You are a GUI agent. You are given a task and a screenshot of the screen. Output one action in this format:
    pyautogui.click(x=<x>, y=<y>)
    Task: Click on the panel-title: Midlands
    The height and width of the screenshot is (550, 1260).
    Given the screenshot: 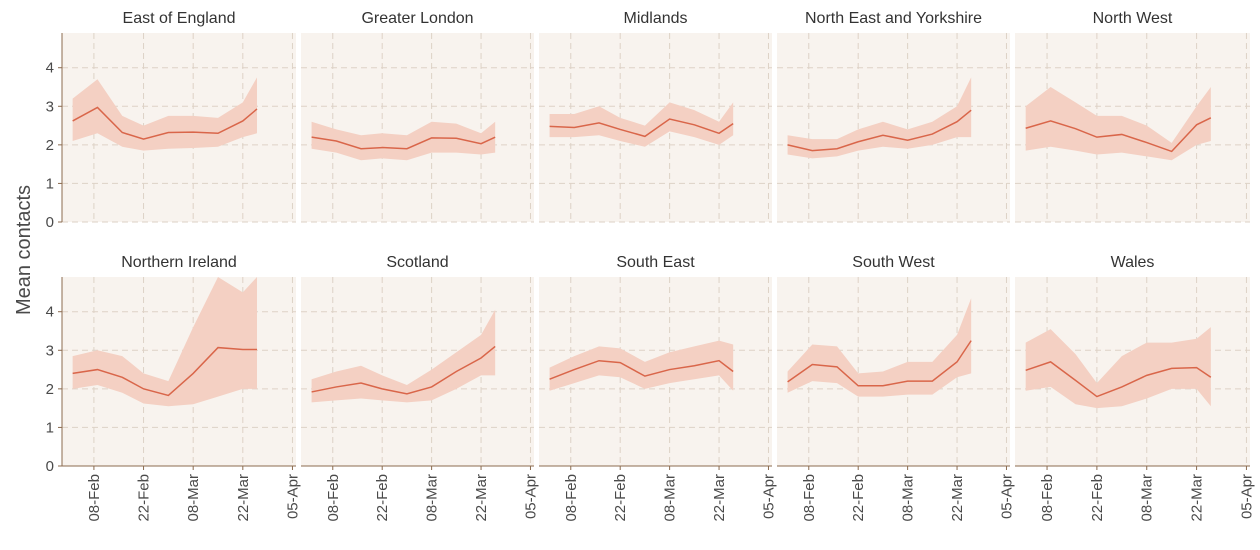 What is the action you would take?
    pyautogui.click(x=655, y=18)
    